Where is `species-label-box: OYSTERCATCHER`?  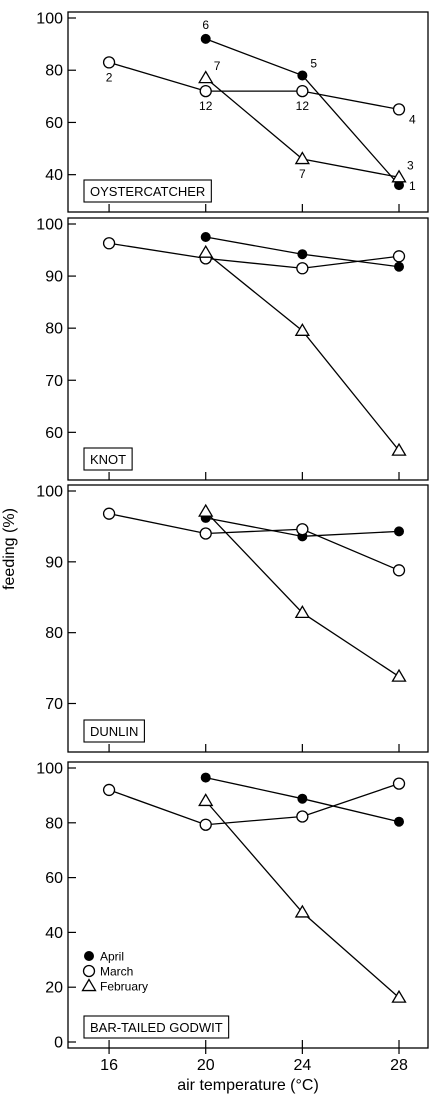
species-label-box: OYSTERCATCHER is located at coordinates (147, 191).